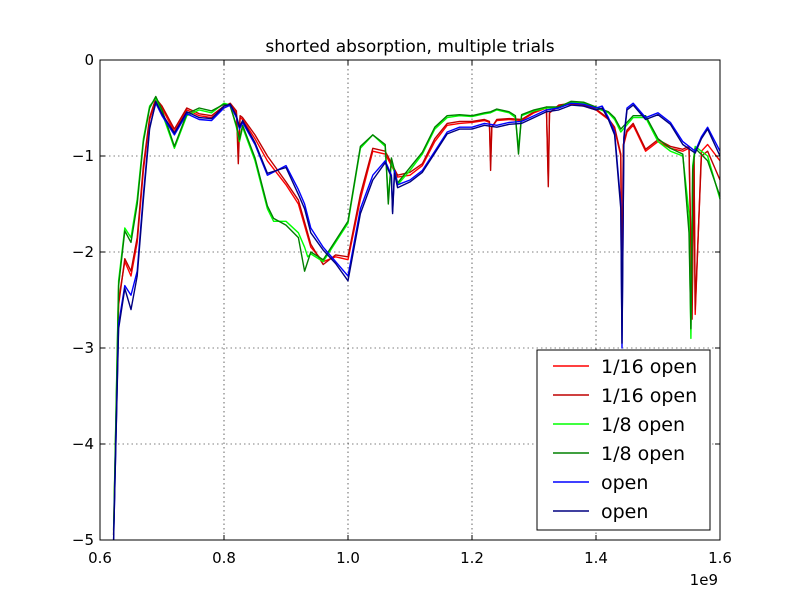 This screenshot has height=600, width=800. I want to click on y-tick-label: −1, so click(83, 156).